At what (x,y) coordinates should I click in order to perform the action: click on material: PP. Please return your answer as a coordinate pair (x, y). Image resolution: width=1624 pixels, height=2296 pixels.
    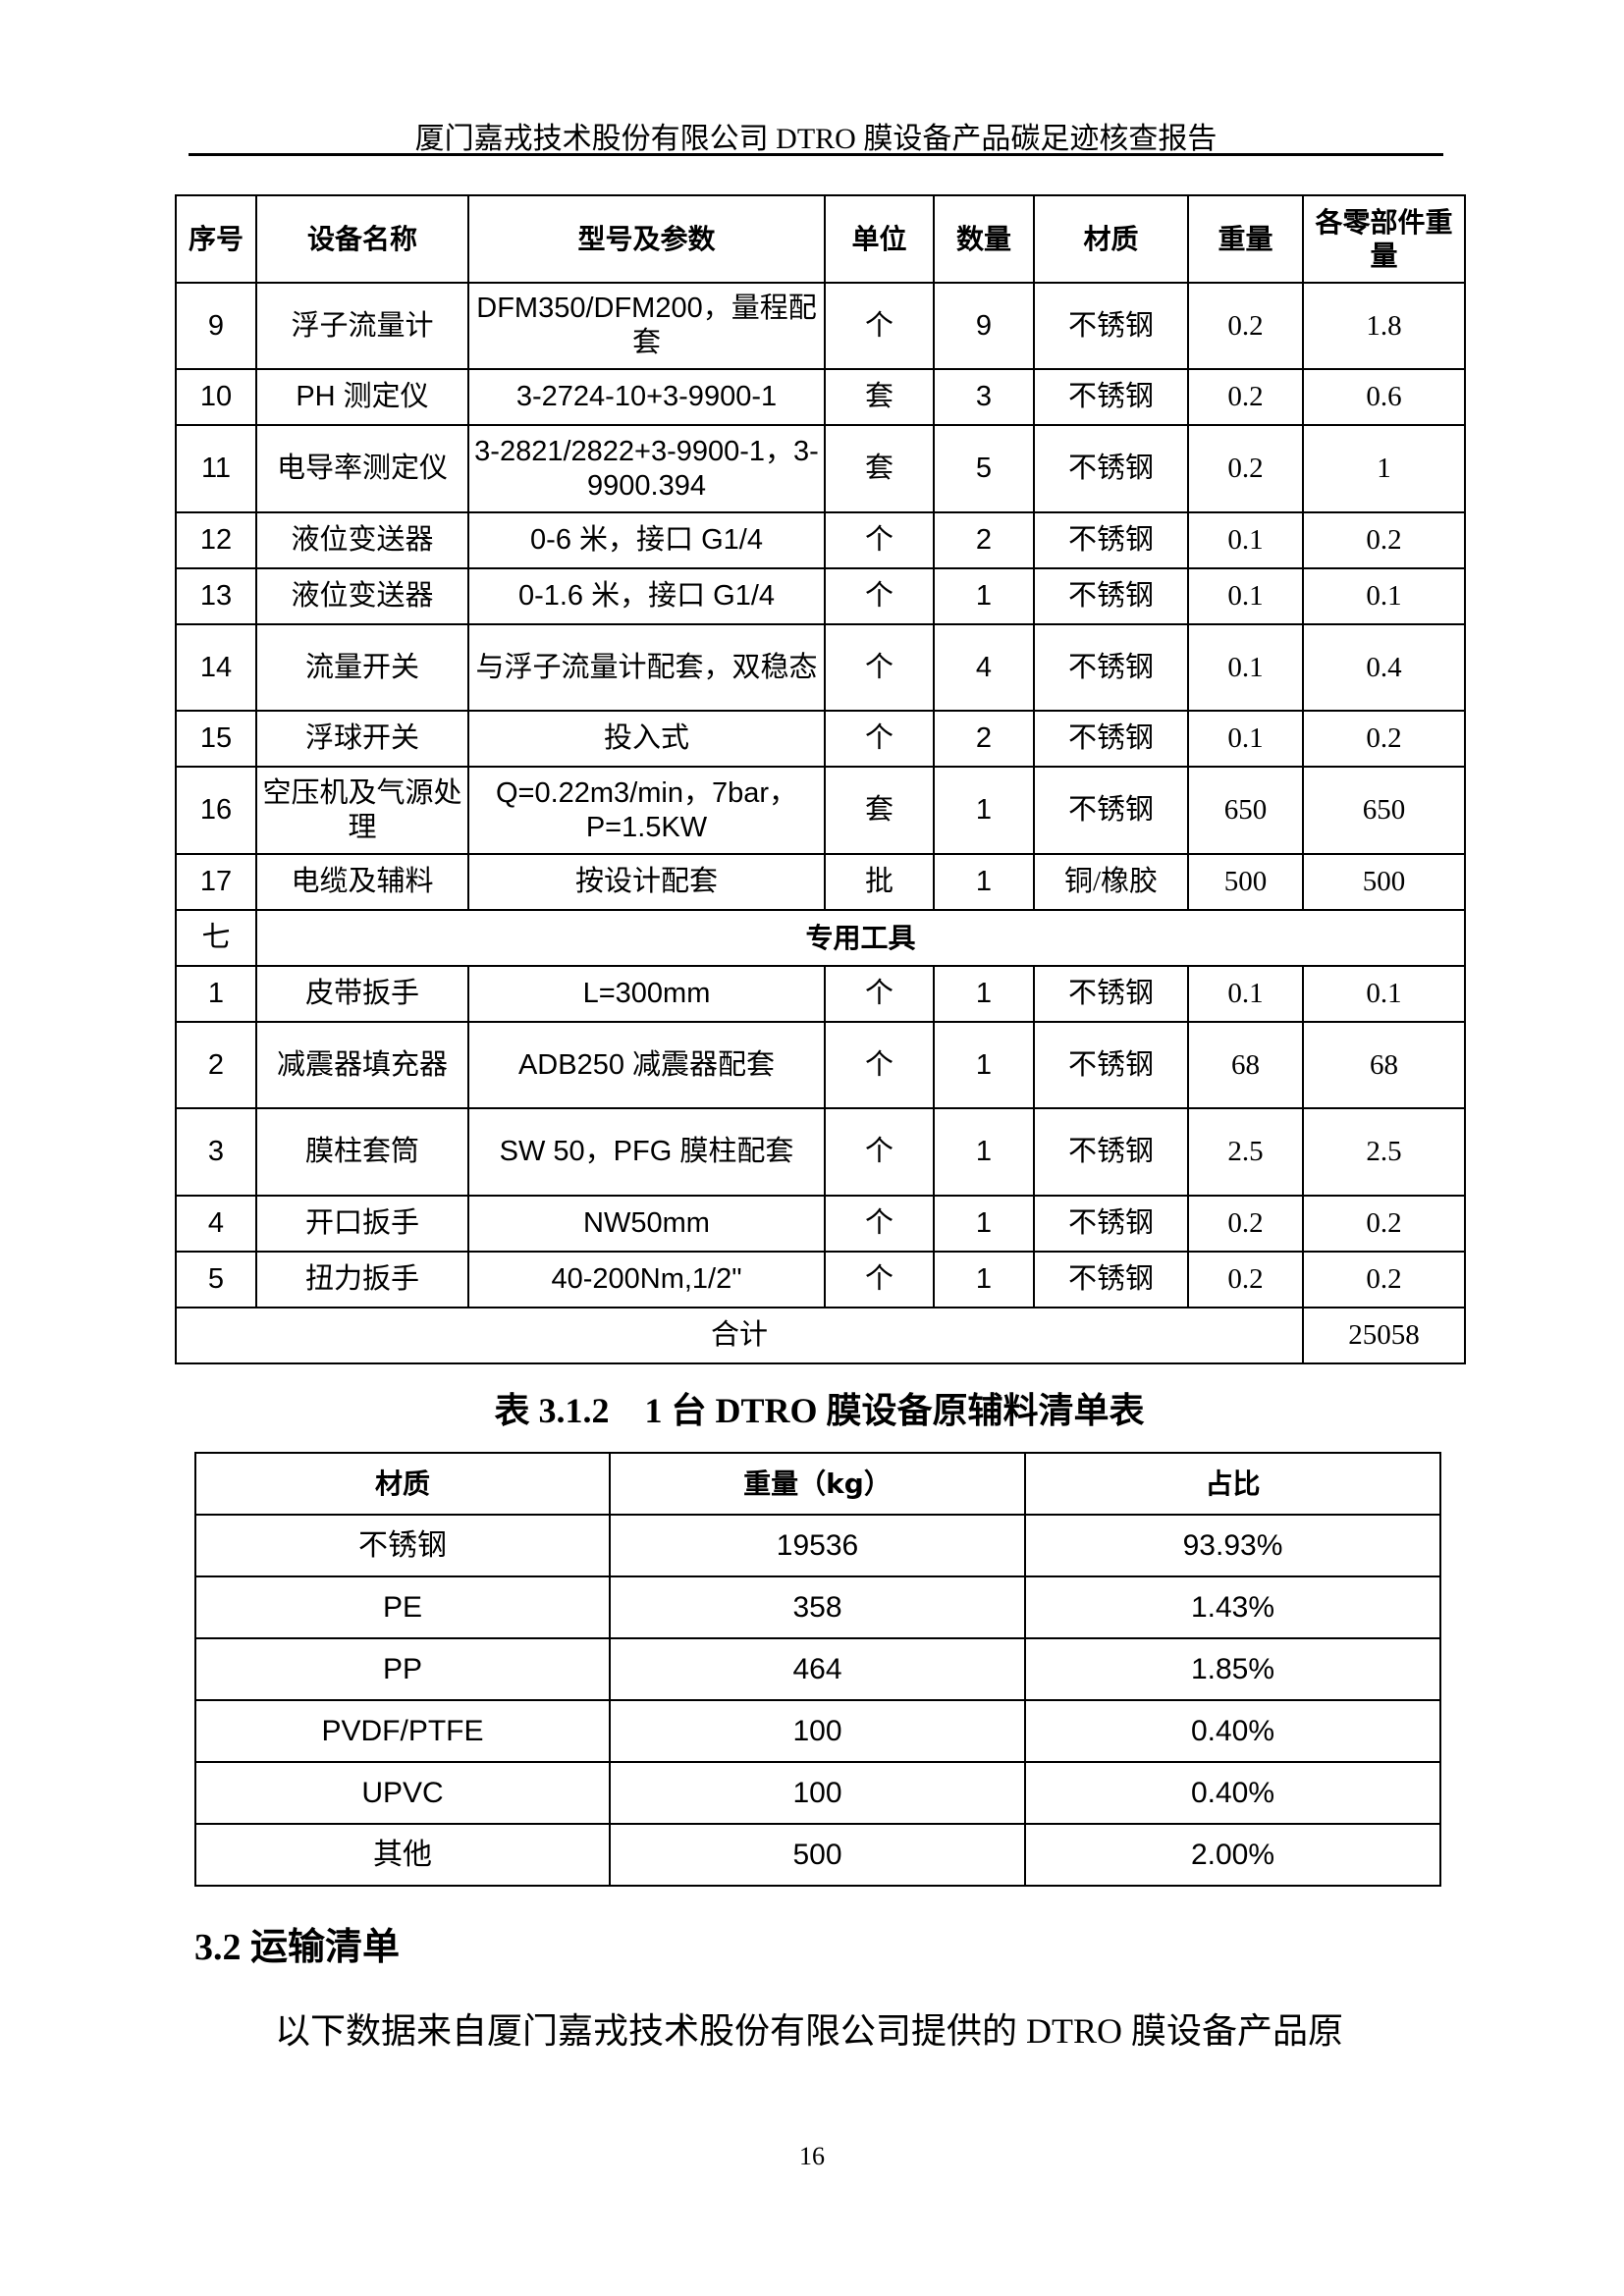
    Looking at the image, I should click on (402, 1669).